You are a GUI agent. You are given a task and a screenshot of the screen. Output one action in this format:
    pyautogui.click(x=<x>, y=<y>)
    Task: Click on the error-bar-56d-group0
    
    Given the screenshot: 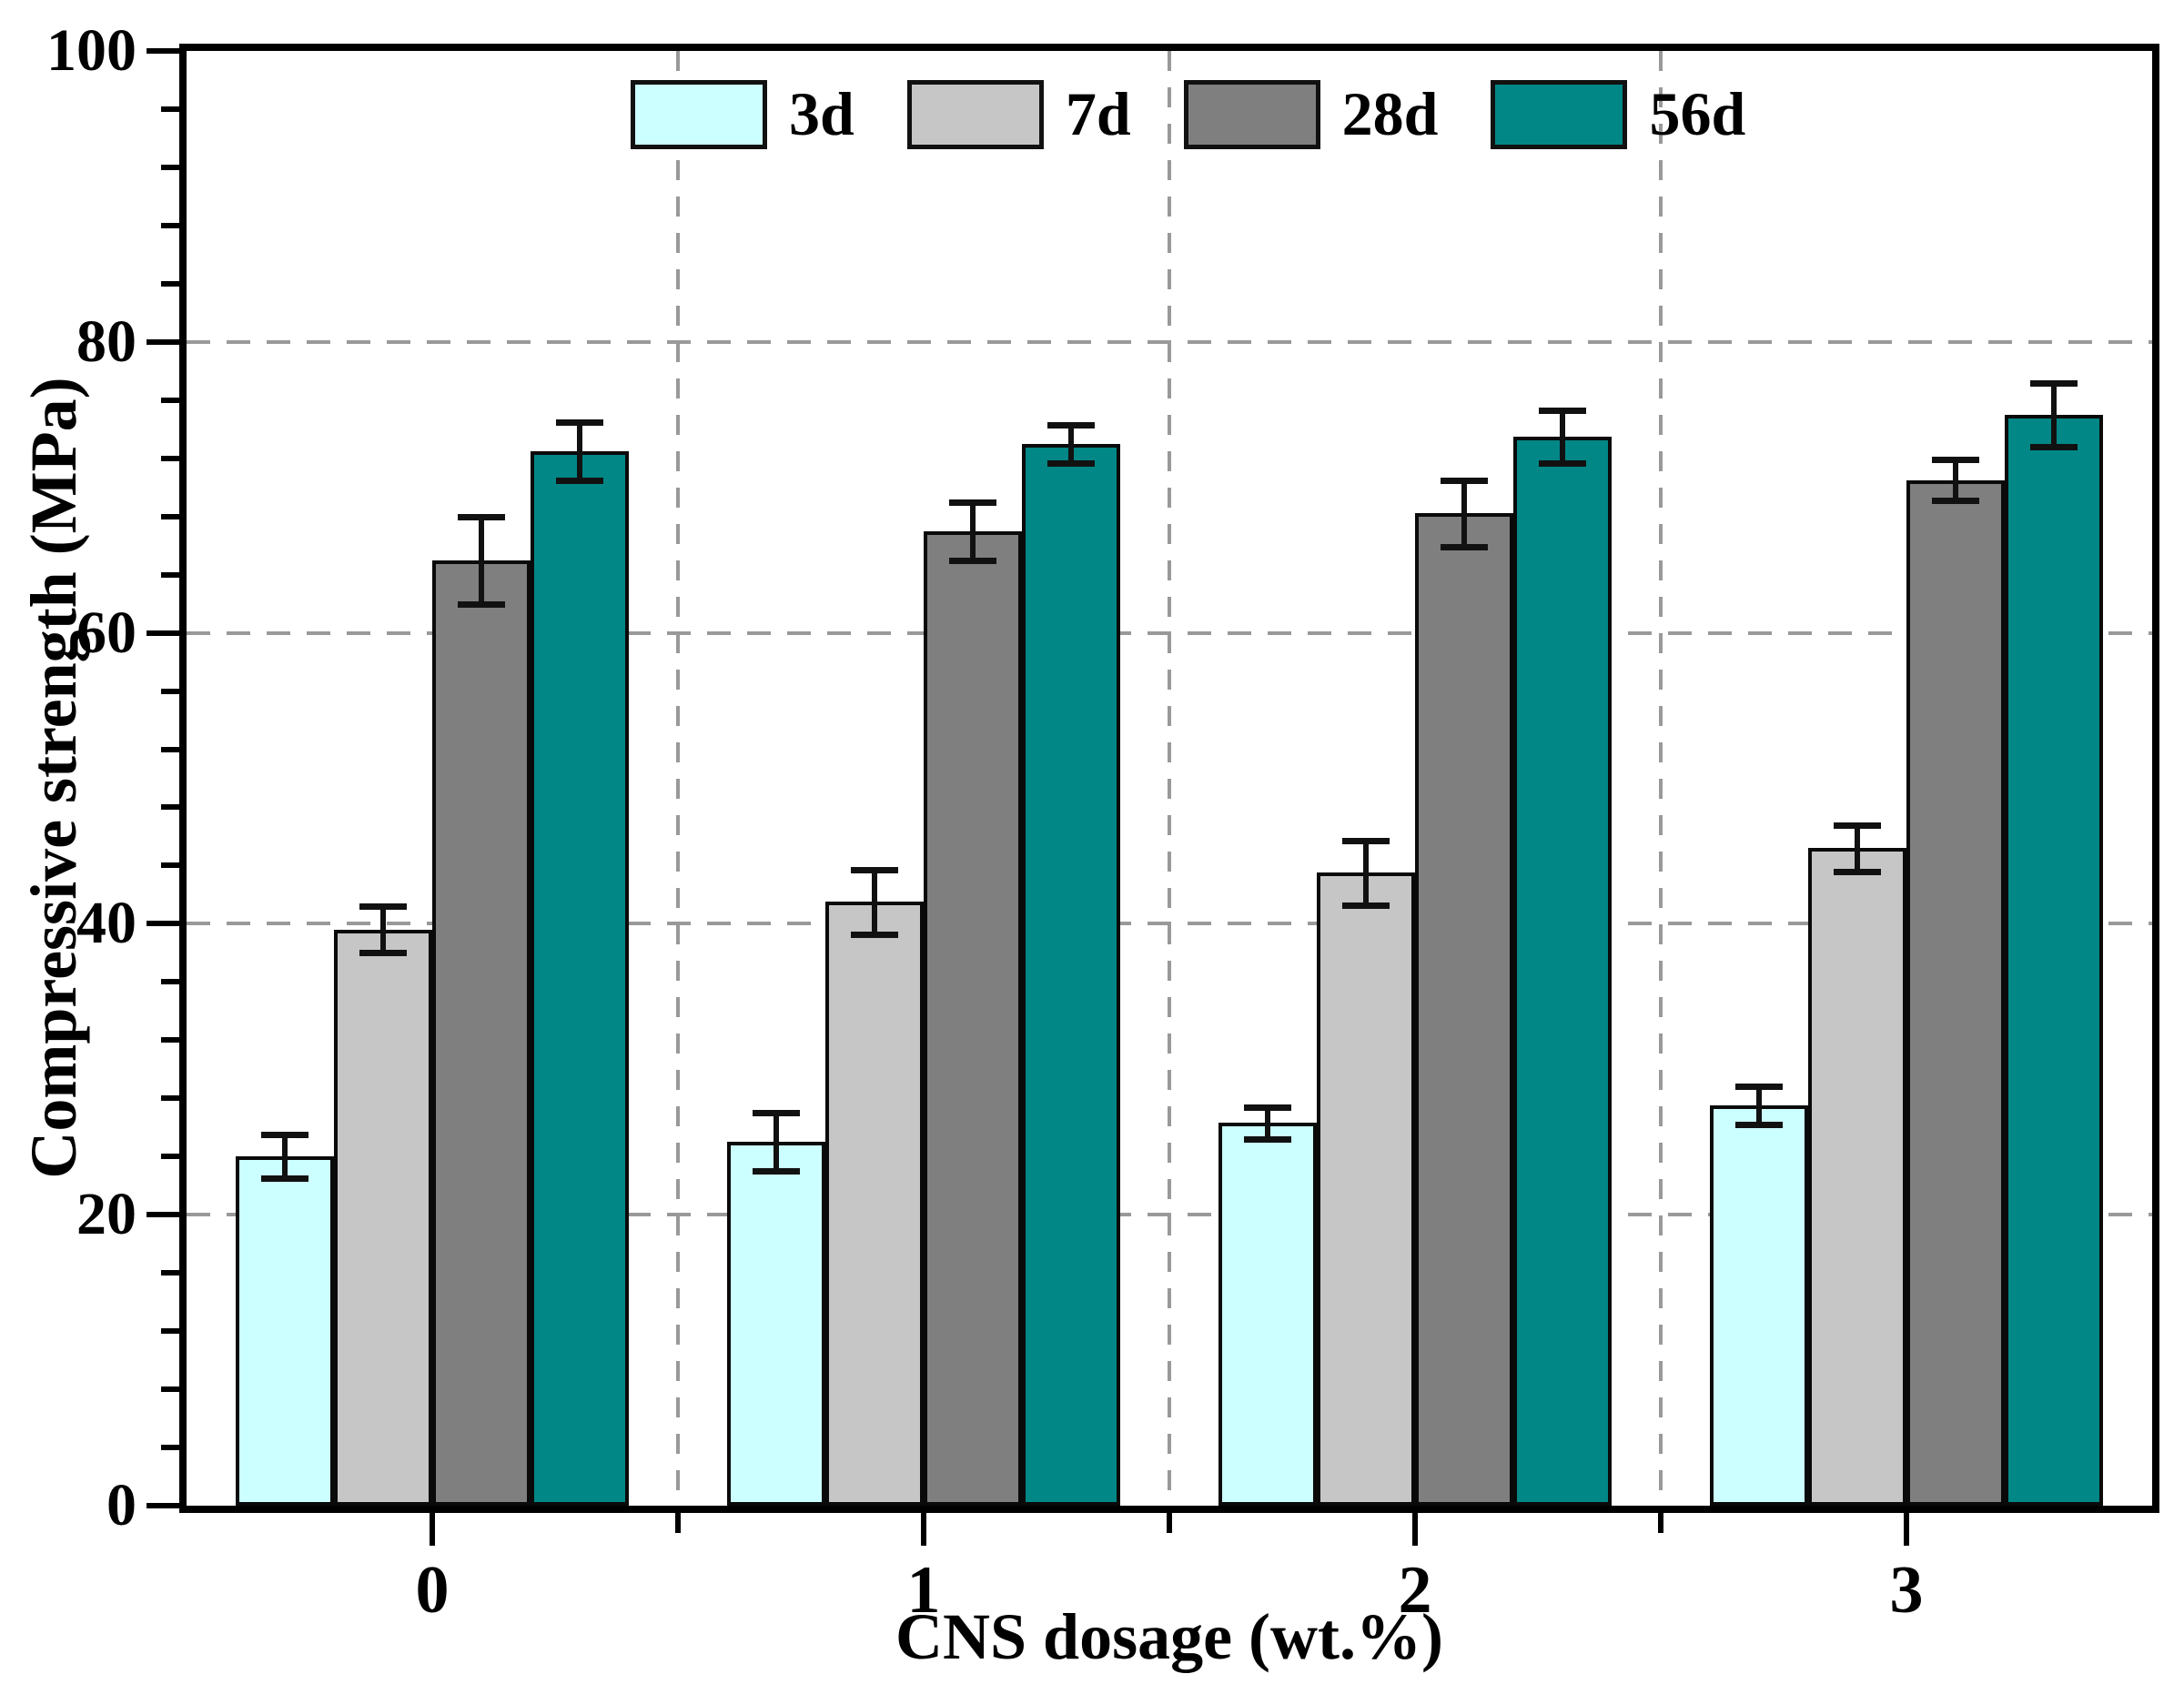 What is the action you would take?
    pyautogui.click(x=580, y=450)
    